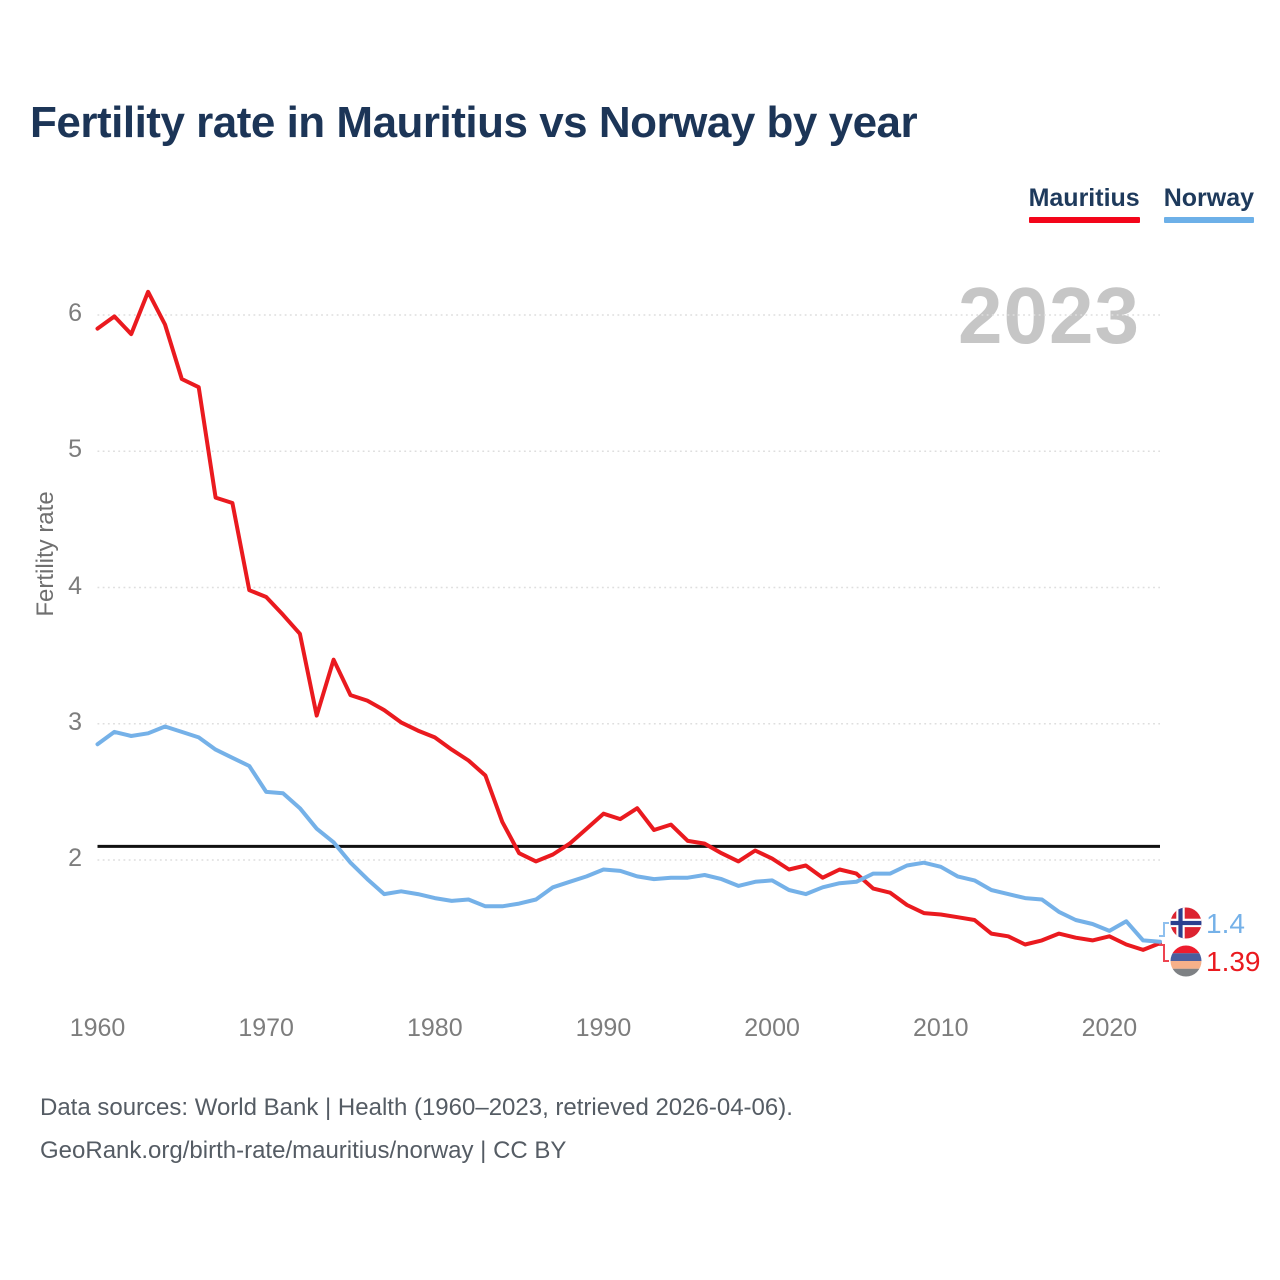 Image resolution: width=1280 pixels, height=1280 pixels. What do you see at coordinates (1225, 923) in the screenshot?
I see `endpoint-value-norway: 1.4` at bounding box center [1225, 923].